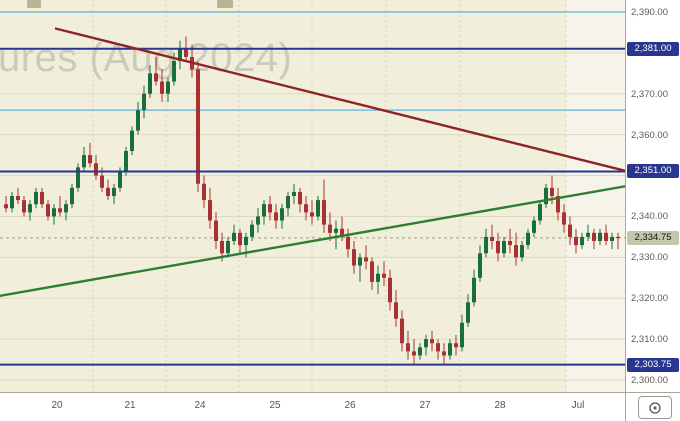 This screenshot has width=680, height=421. What do you see at coordinates (225, 4) in the screenshot?
I see `cropped-text-fragment` at bounding box center [225, 4].